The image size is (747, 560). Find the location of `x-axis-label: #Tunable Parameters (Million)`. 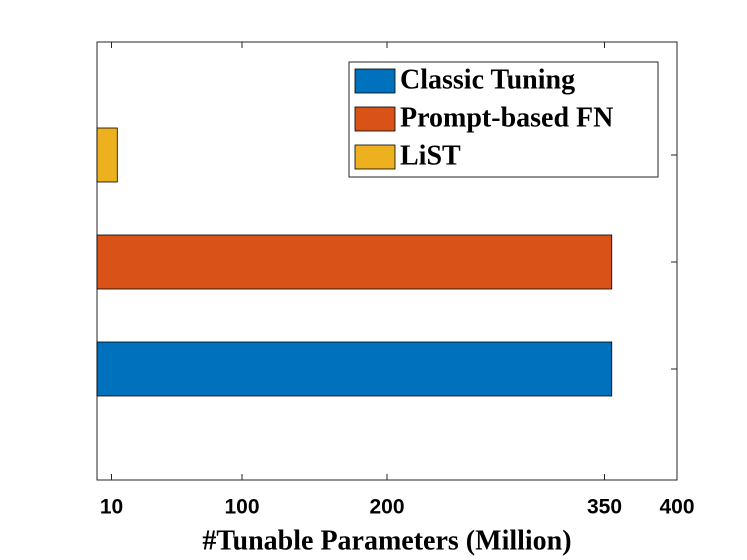

x-axis-label: #Tunable Parameters (Million) is located at coordinates (386, 540).